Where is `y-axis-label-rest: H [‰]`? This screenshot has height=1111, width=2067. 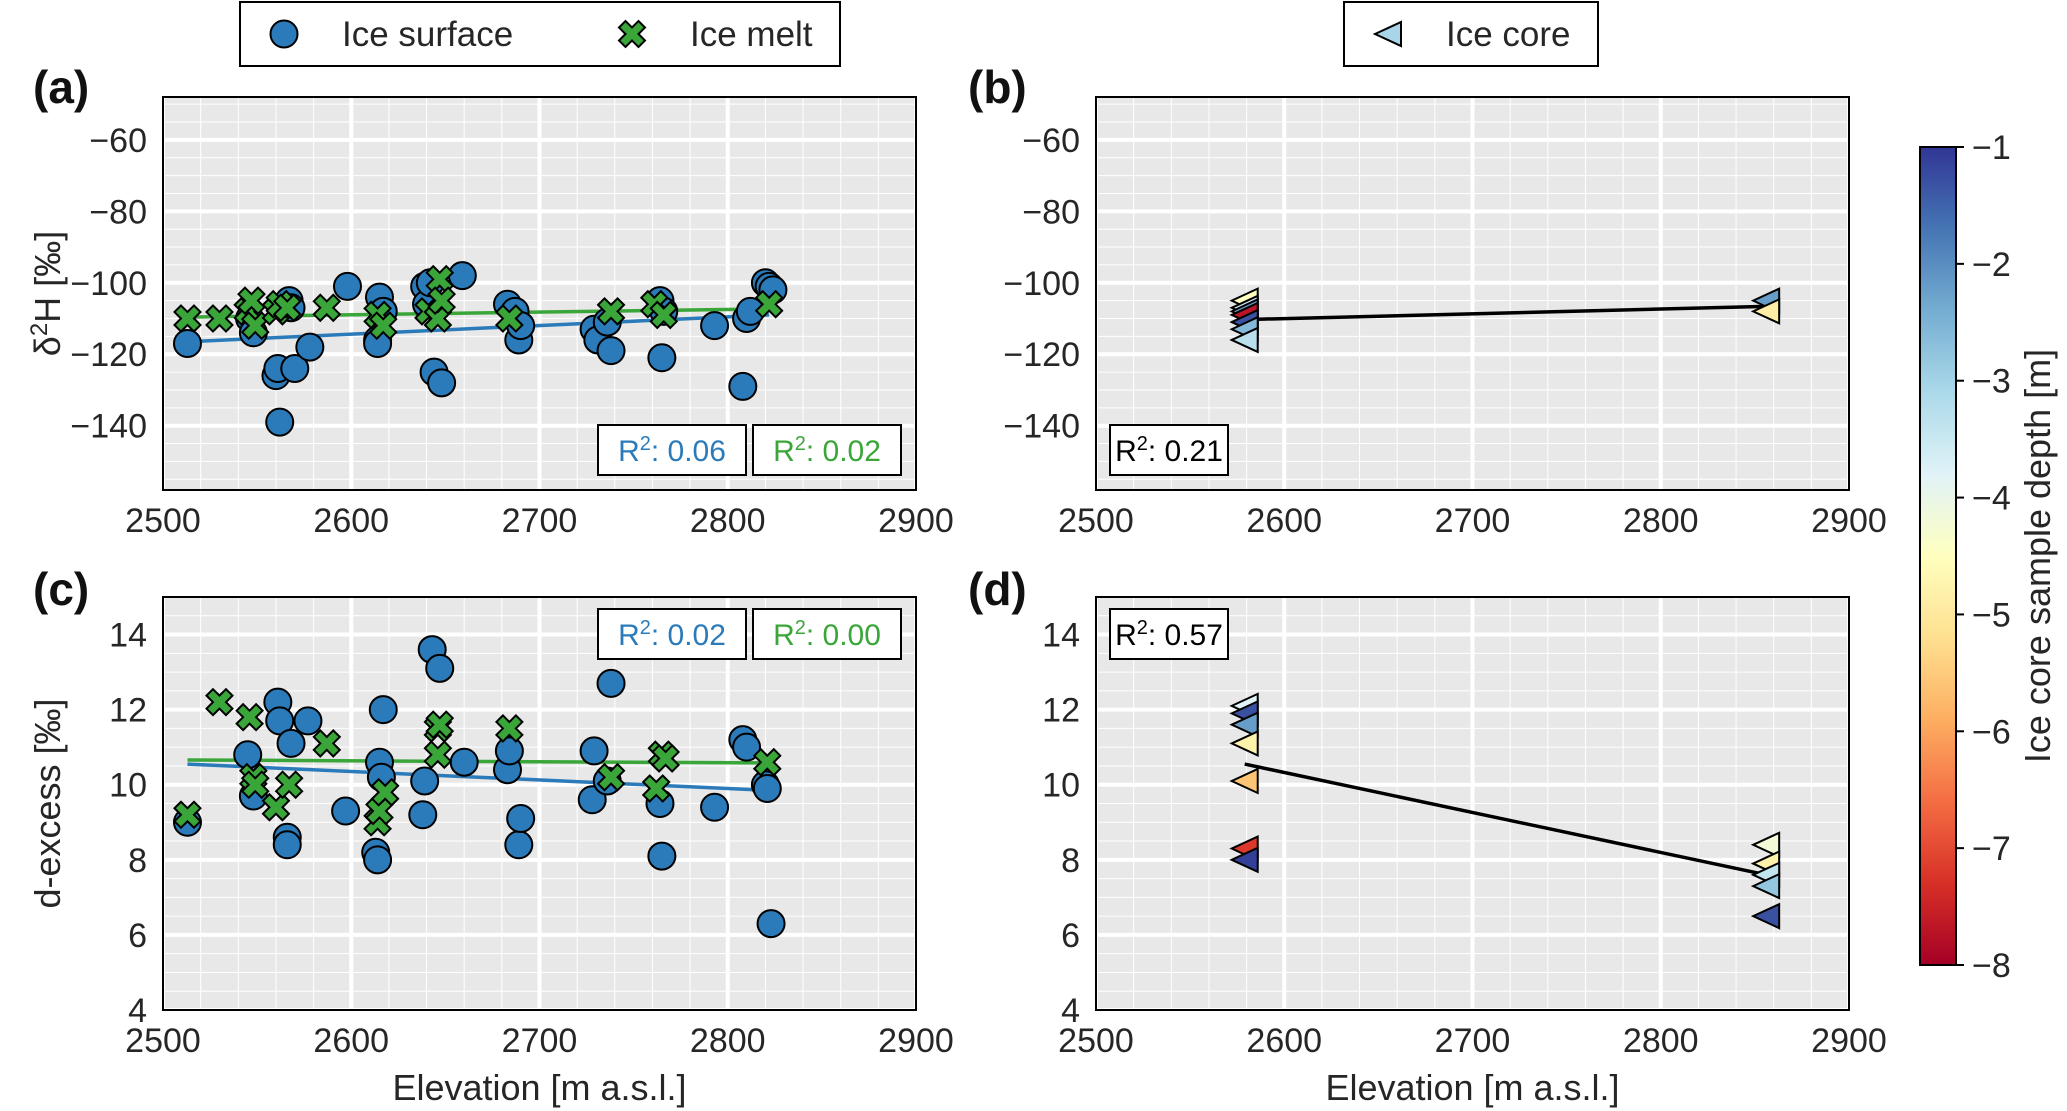
y-axis-label-rest: H [‰] is located at coordinates (47, 277).